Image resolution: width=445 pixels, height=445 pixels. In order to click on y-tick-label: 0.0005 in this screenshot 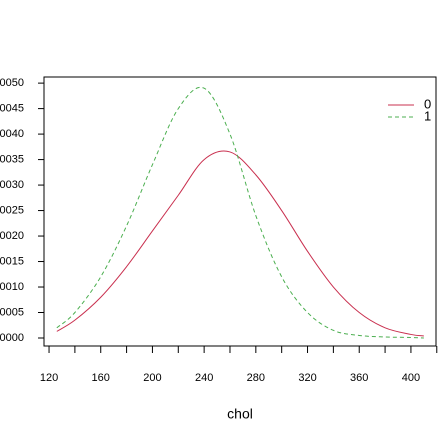, I will do `click(12, 312)`.